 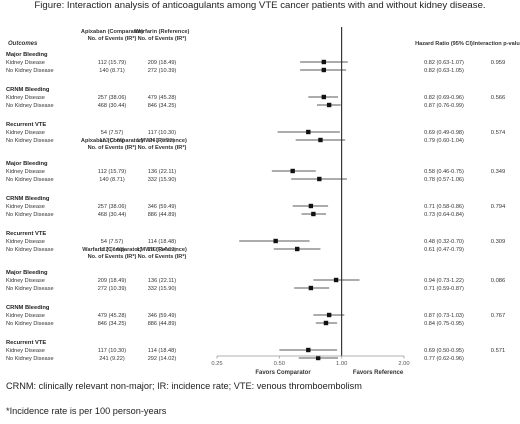 What do you see at coordinates (112, 359) in the screenshot?
I see `comparator-events: 241 (9.22)` at bounding box center [112, 359].